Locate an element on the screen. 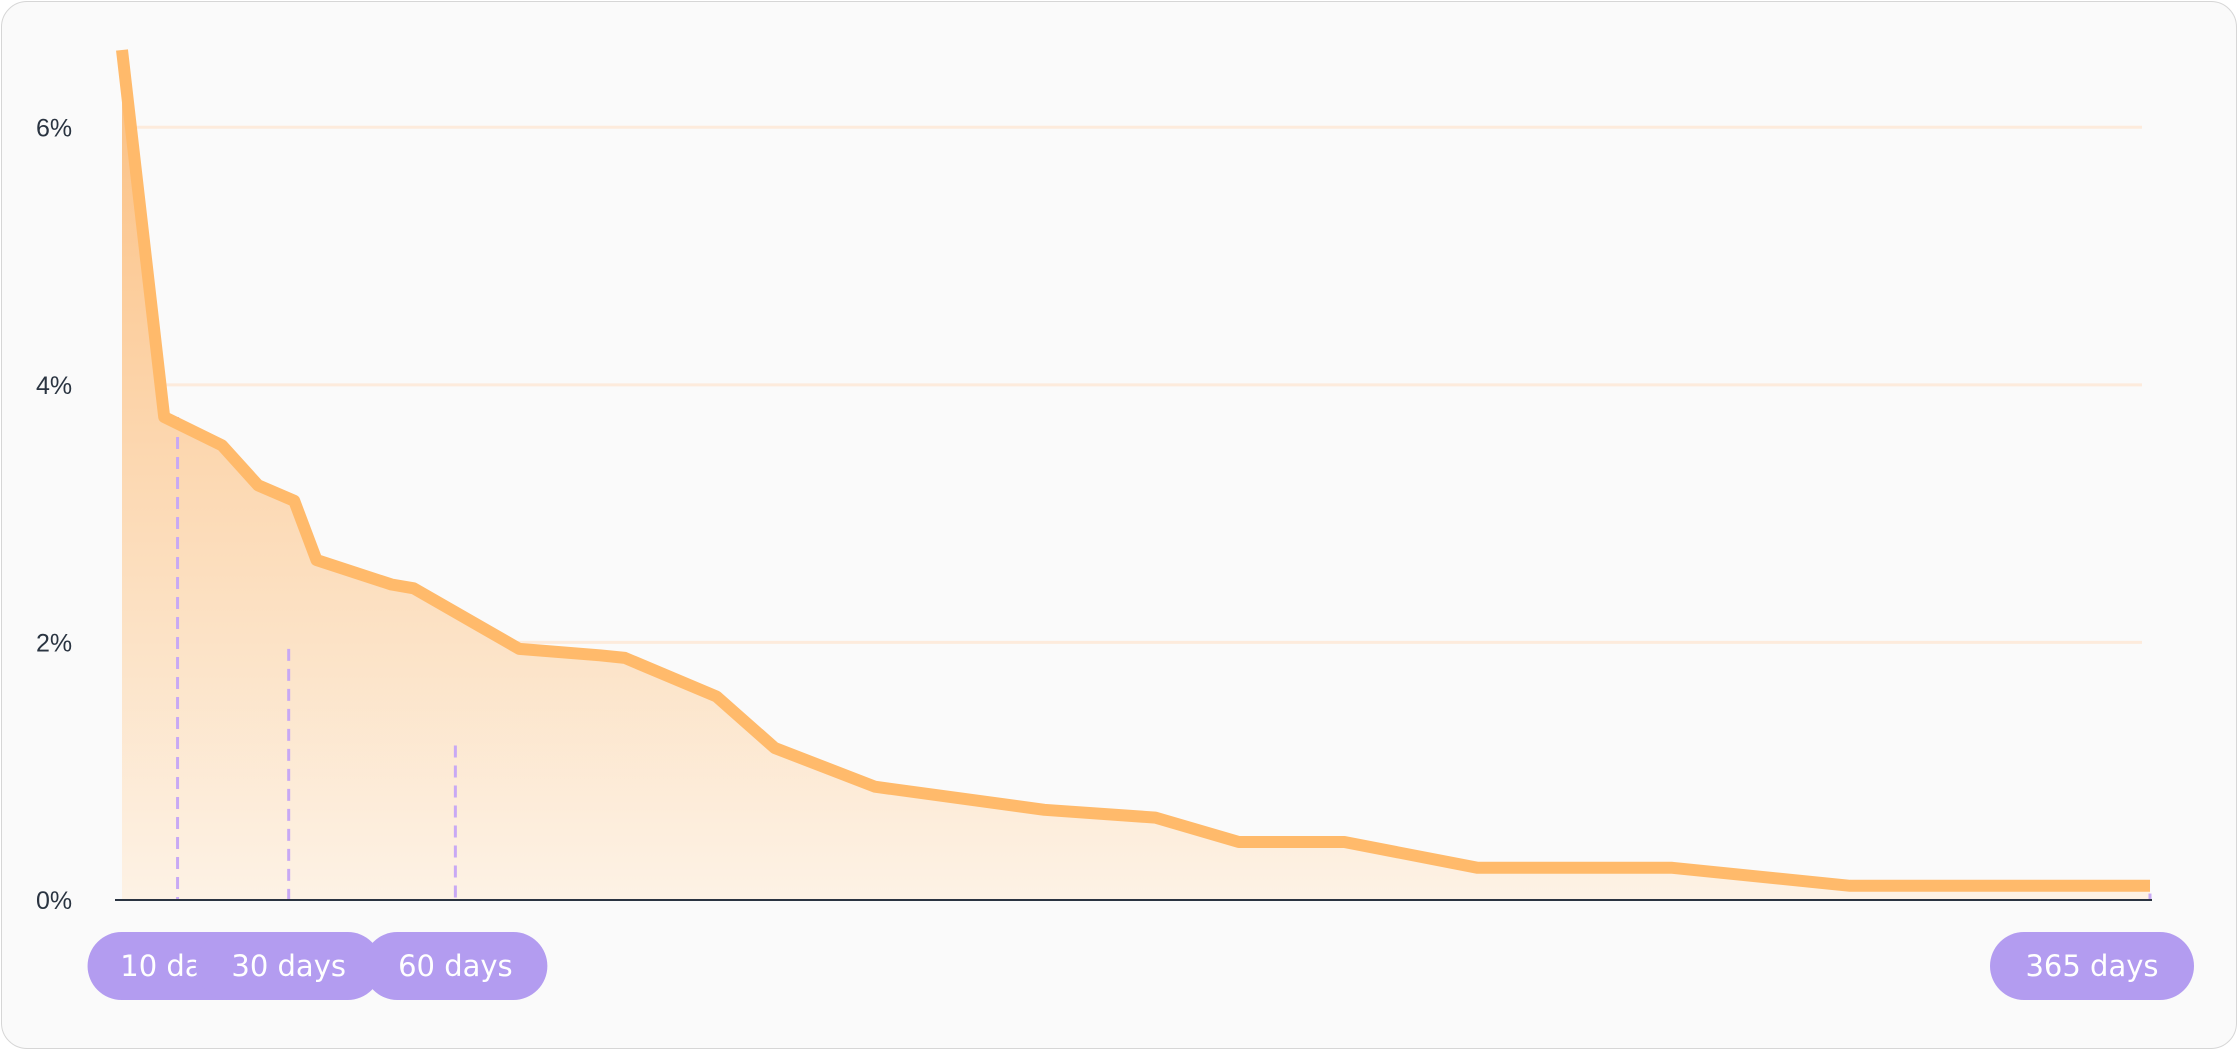 The image size is (2240, 1052). marker-label: 60 days is located at coordinates (455, 966).